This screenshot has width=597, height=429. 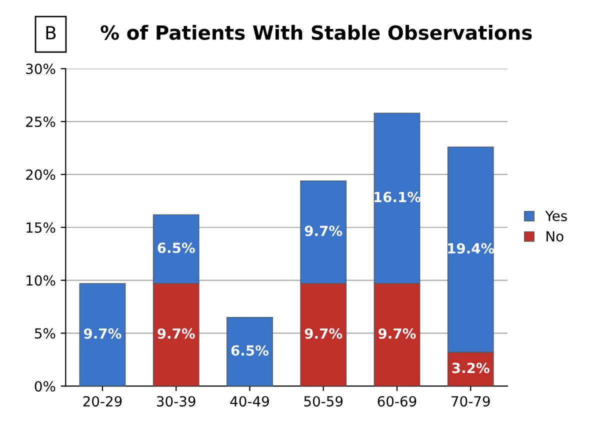 What do you see at coordinates (41, 280) in the screenshot?
I see `y-tick-label: 10%` at bounding box center [41, 280].